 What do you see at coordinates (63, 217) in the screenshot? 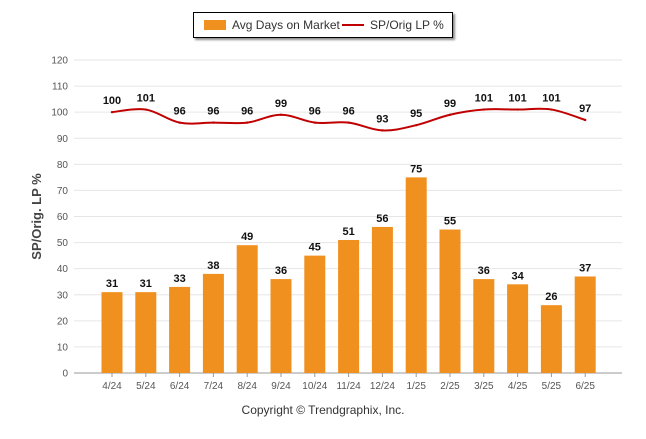
I see `y-tick-label: 60` at bounding box center [63, 217].